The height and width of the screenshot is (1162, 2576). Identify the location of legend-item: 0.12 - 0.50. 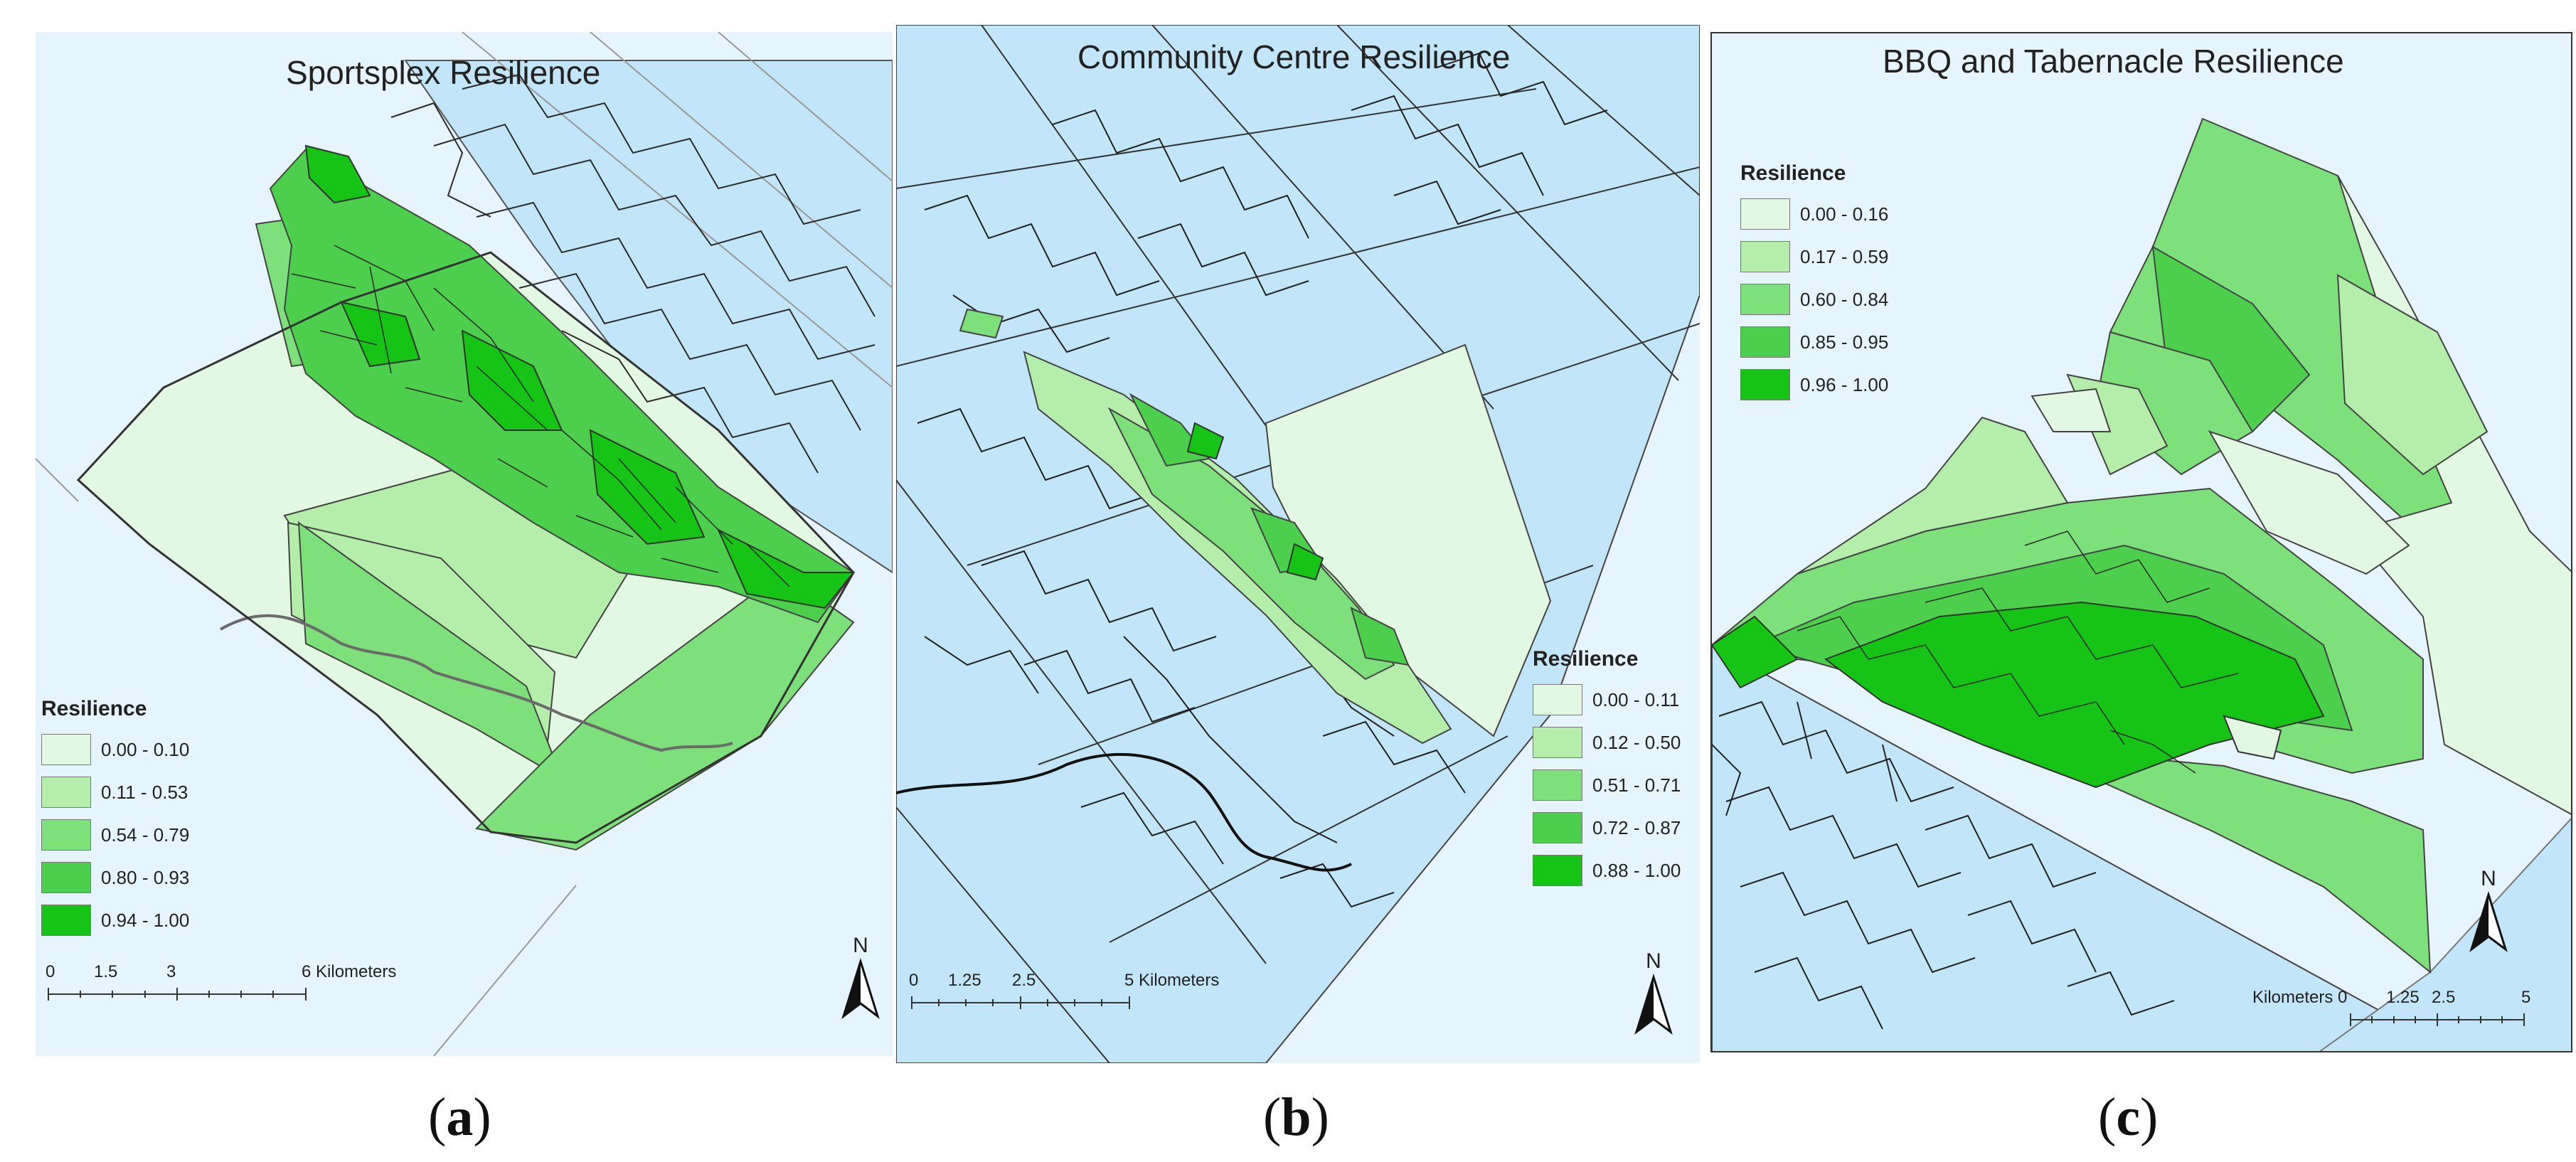
(1607, 742).